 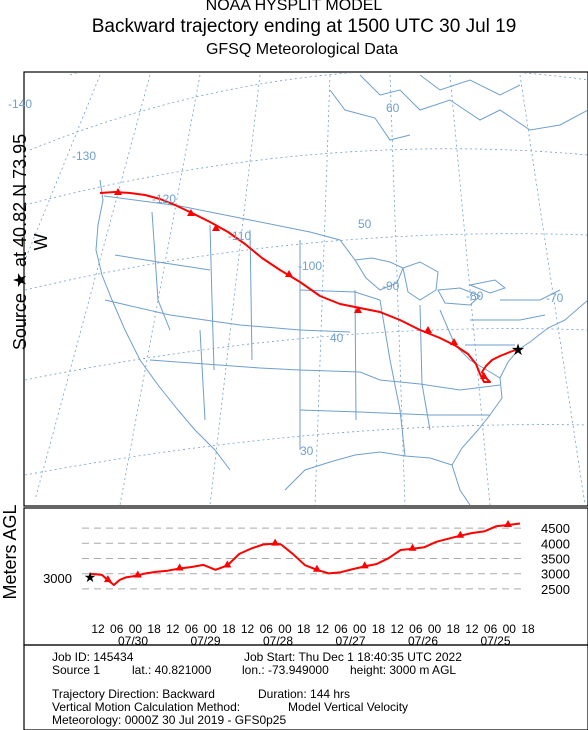 I want to click on info-panel-frame, so click(x=305, y=687).